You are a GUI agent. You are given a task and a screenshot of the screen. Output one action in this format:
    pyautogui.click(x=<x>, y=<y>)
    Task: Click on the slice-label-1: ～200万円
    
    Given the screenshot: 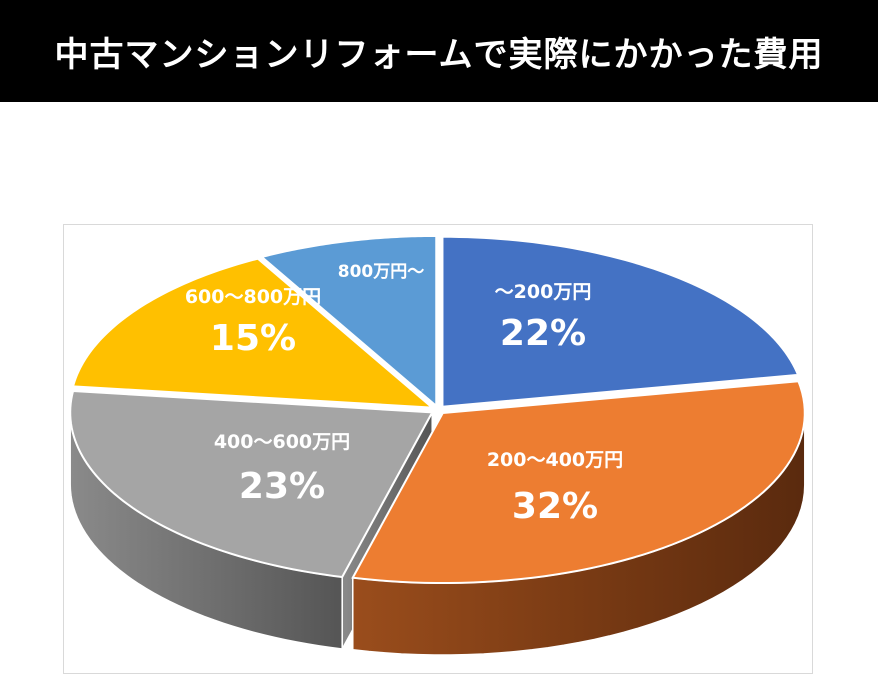 What is the action you would take?
    pyautogui.click(x=543, y=292)
    